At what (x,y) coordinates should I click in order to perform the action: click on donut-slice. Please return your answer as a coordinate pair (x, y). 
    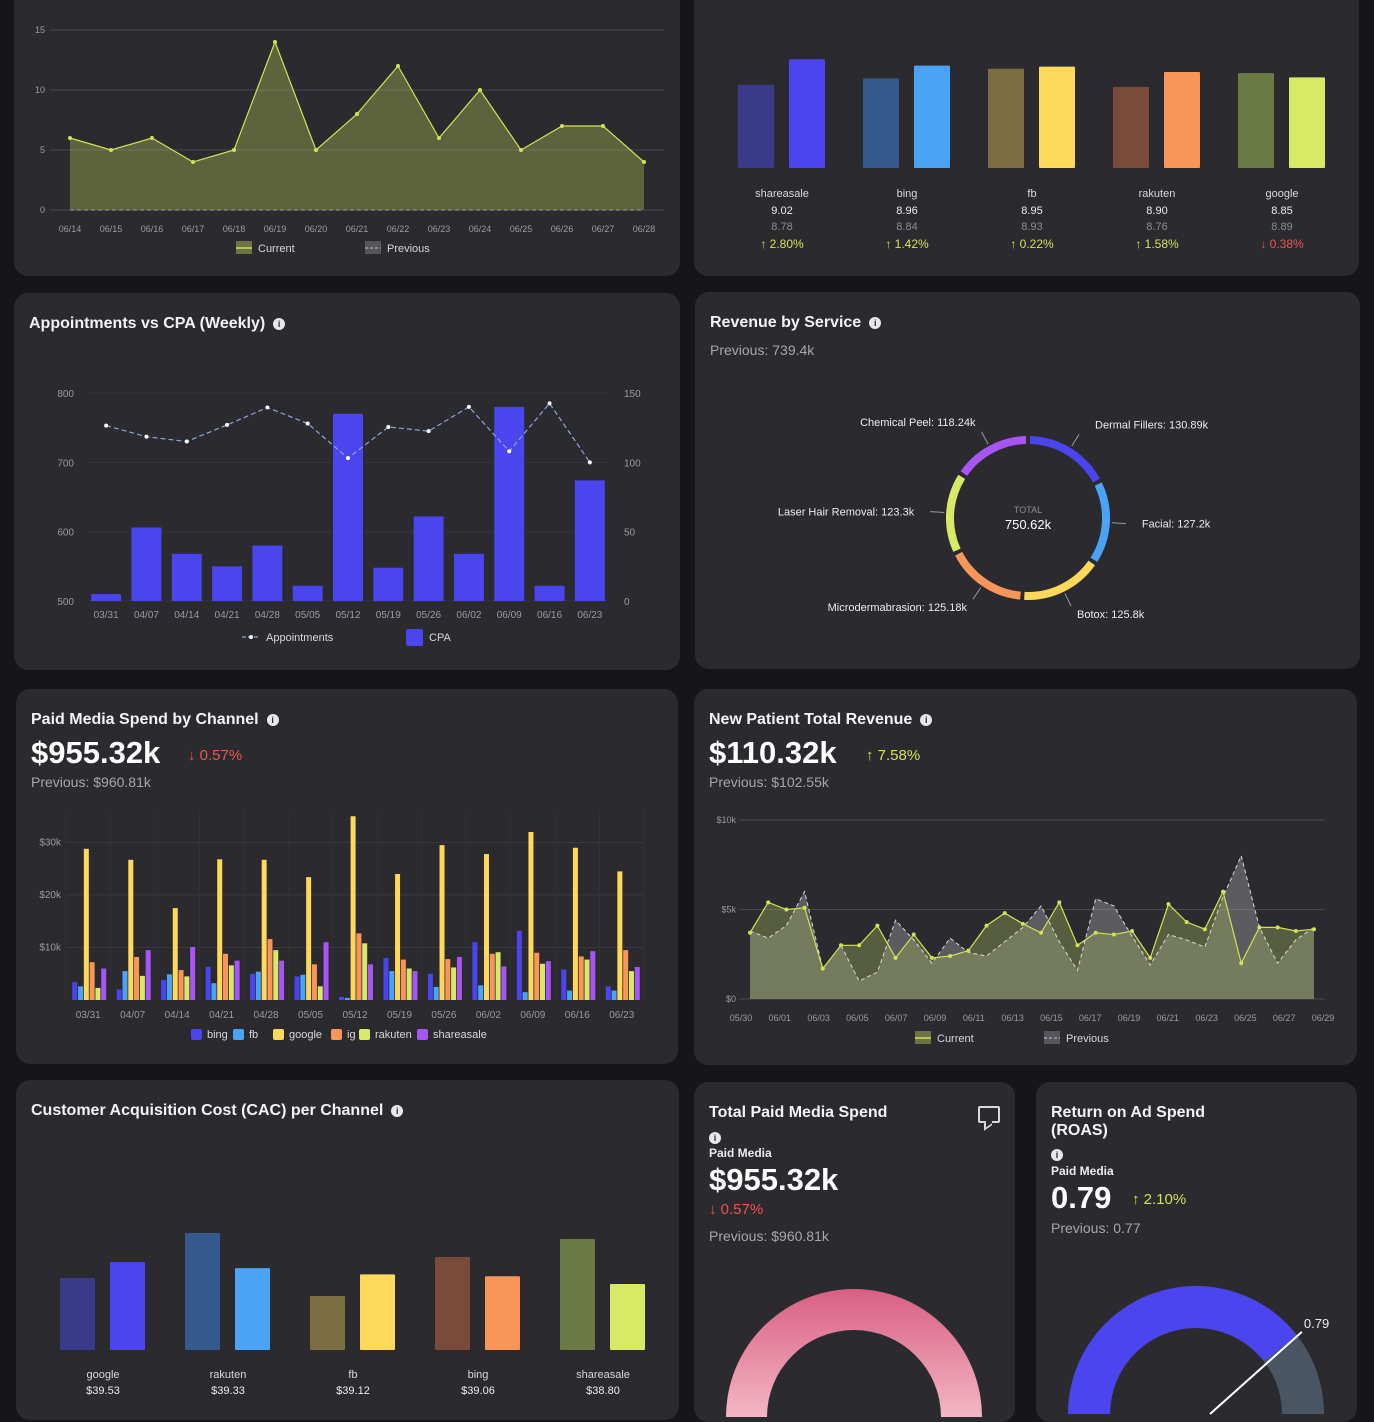
    Looking at the image, I should click on (993, 456).